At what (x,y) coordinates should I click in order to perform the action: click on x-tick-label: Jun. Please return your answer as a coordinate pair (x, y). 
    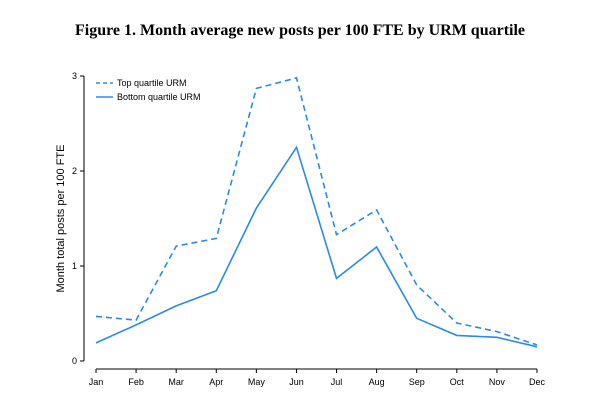
    Looking at the image, I should click on (296, 382).